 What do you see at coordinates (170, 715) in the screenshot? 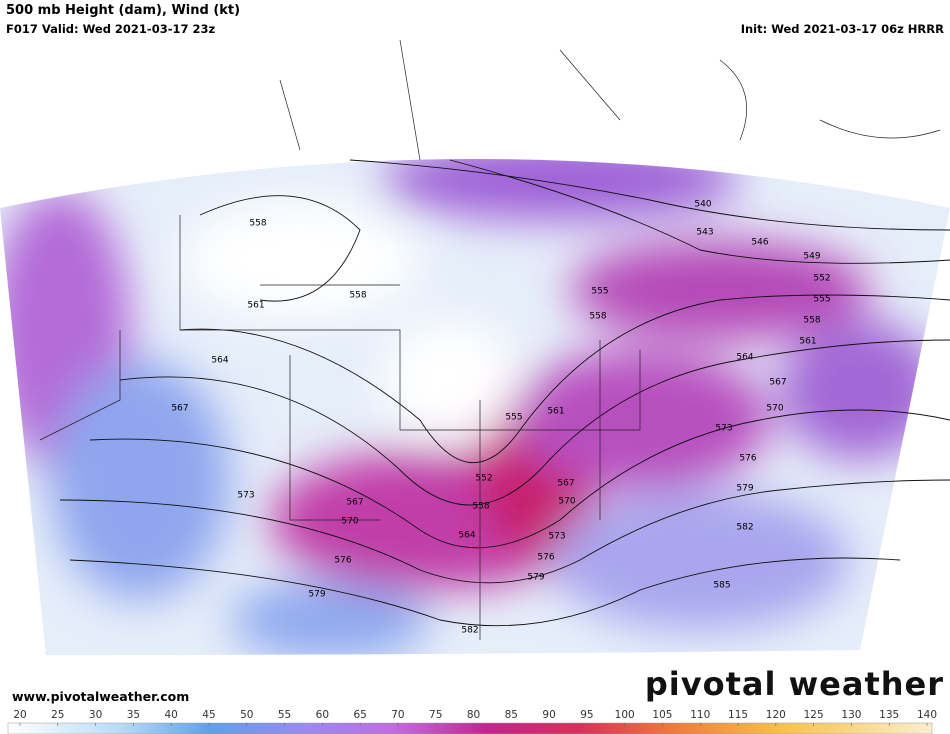
I see `colorbar-tick-label: 40` at bounding box center [170, 715].